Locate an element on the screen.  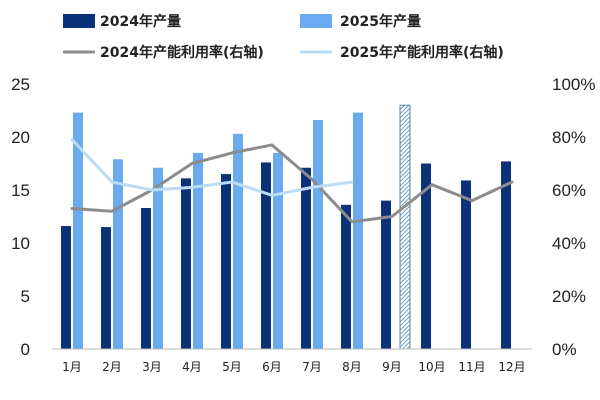
hatched-marker-bar is located at coordinates (405, 227).